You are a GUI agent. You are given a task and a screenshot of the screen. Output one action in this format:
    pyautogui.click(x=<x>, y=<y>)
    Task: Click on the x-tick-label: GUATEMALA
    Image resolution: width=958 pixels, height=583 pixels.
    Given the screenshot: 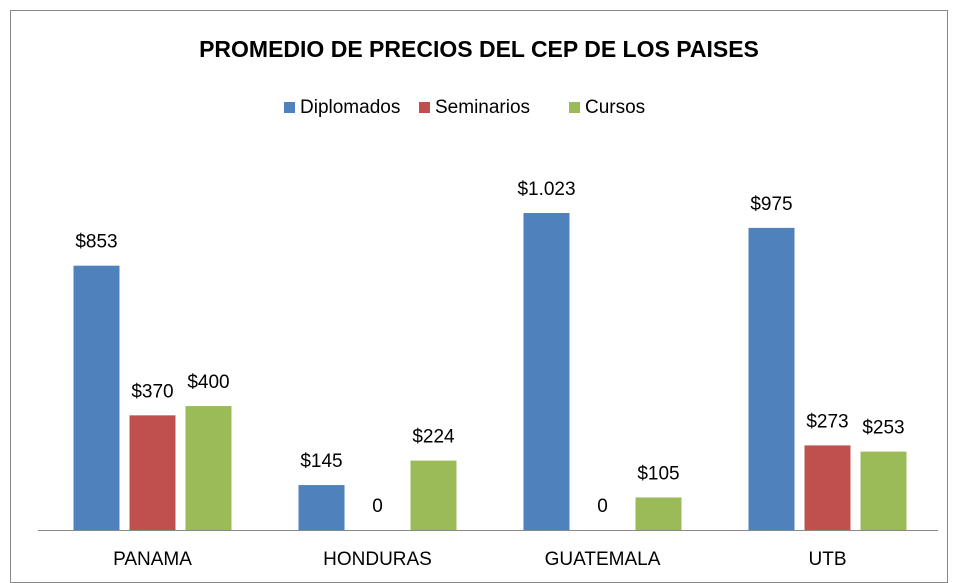 What is the action you would take?
    pyautogui.click(x=603, y=559)
    